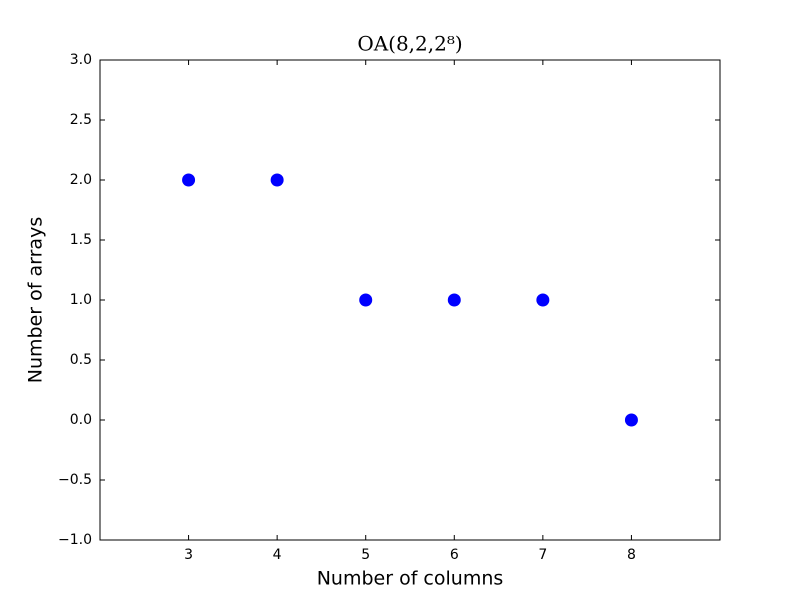  I want to click on x-tick-label: 4, so click(277, 555).